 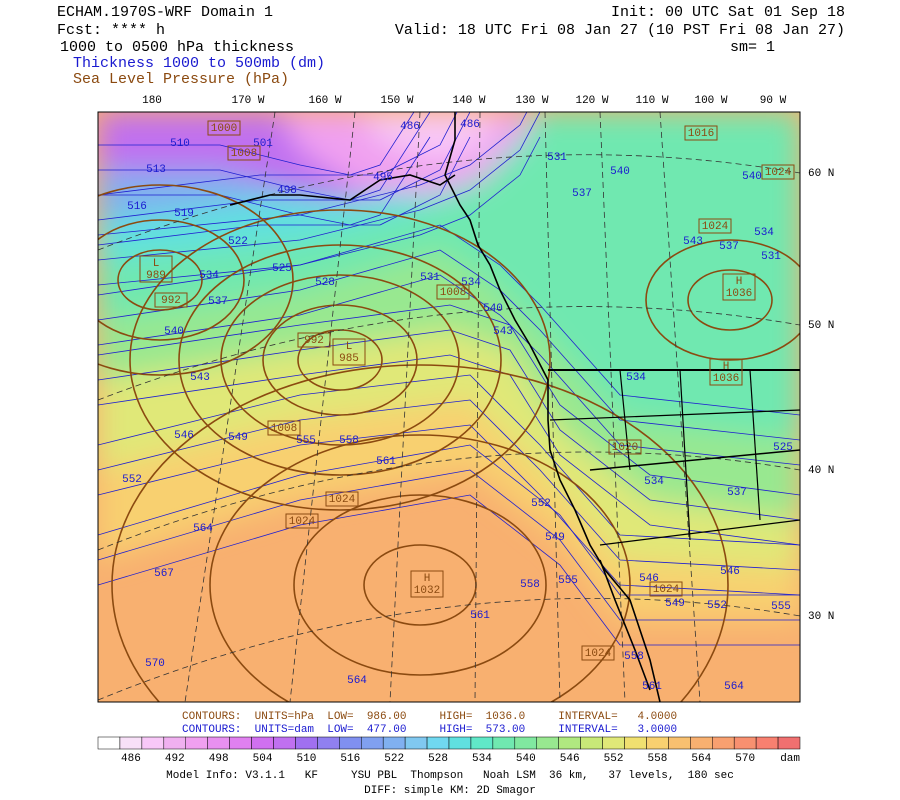 What do you see at coordinates (394, 759) in the screenshot?
I see `colorbar-label: 522` at bounding box center [394, 759].